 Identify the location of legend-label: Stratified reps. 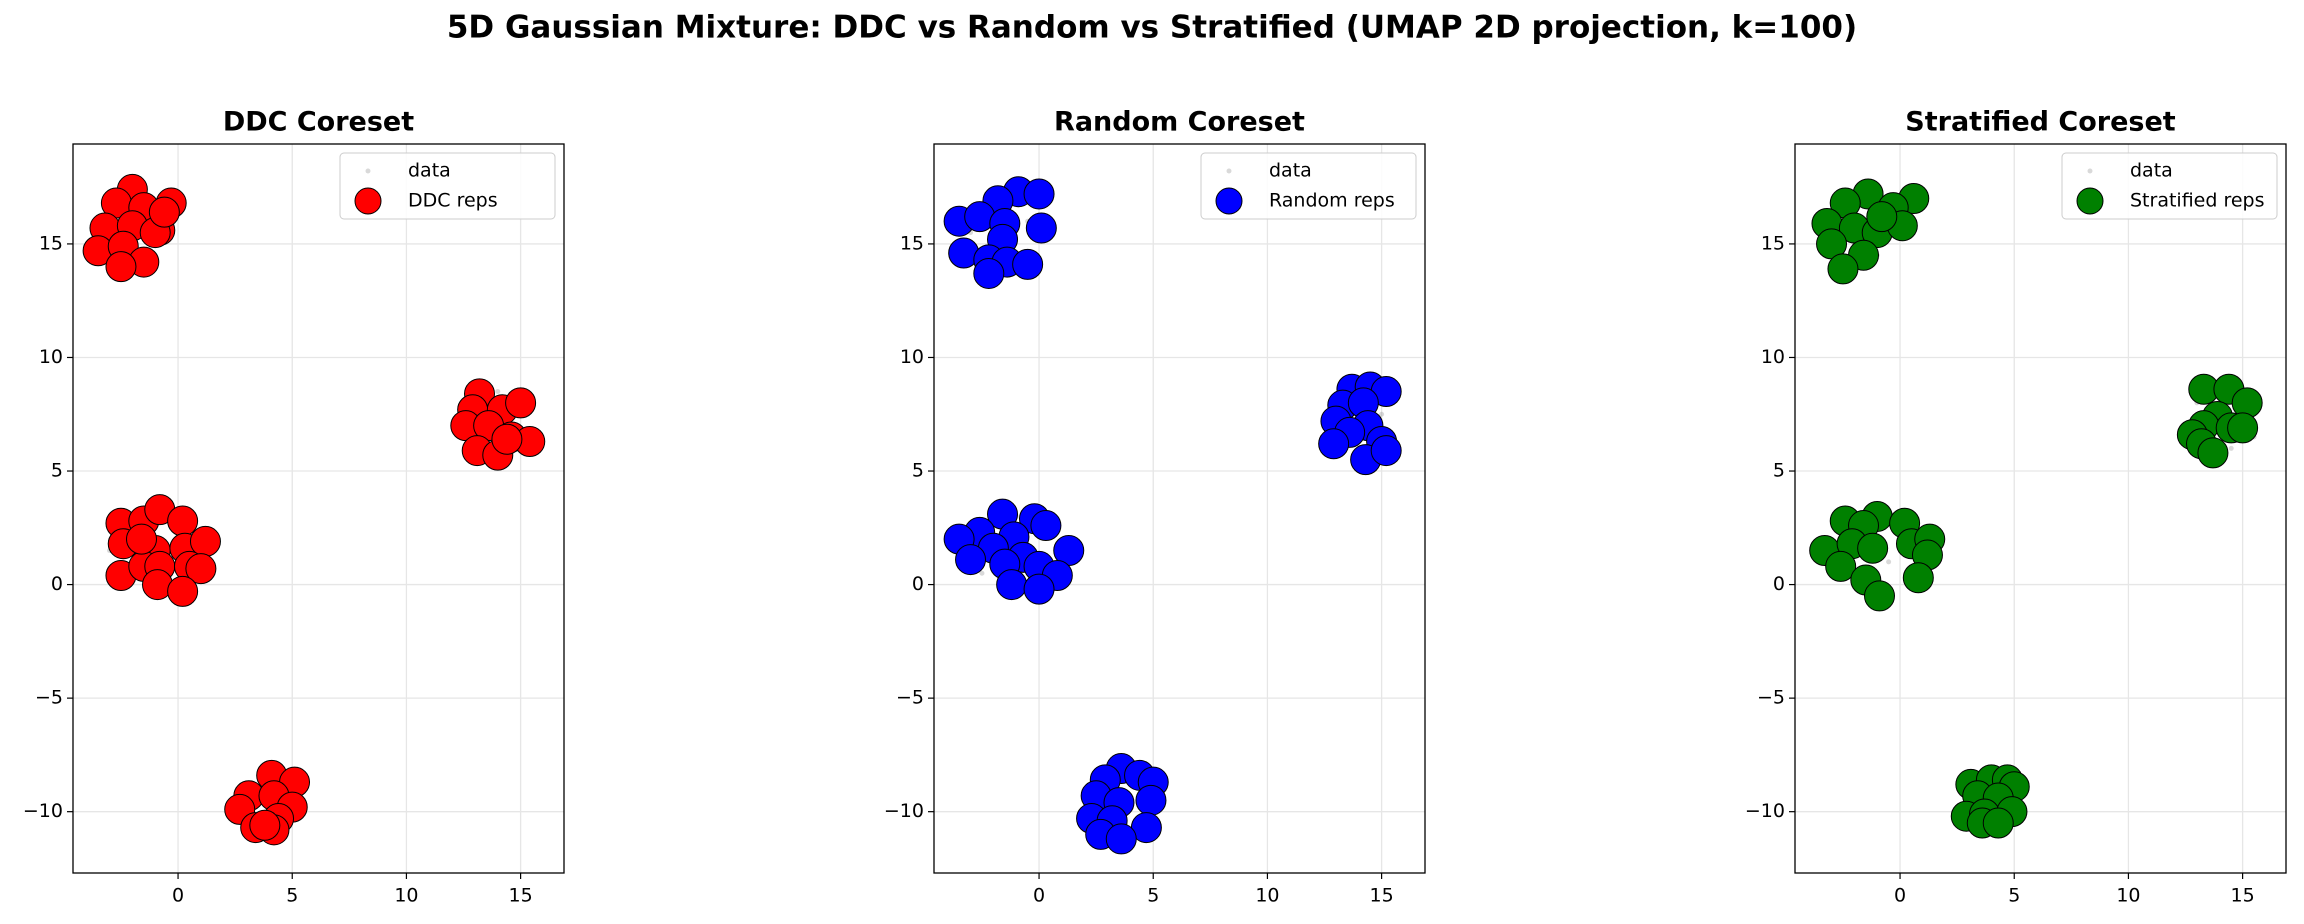
(2197, 201).